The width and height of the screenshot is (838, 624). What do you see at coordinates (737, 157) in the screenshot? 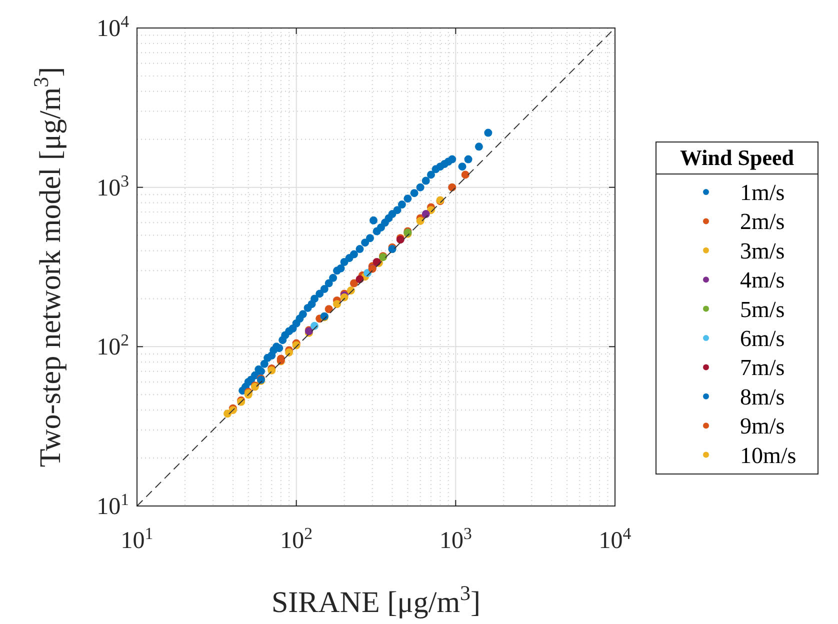
I see `legend-title: Wind Speed` at bounding box center [737, 157].